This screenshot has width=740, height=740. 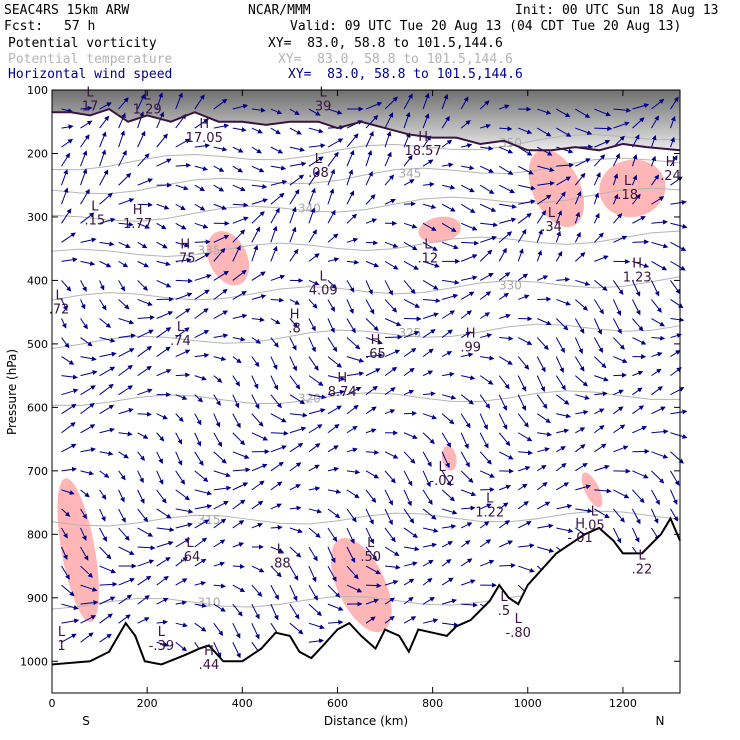 What do you see at coordinates (441, 481) in the screenshot?
I see `extrema-value: -.02` at bounding box center [441, 481].